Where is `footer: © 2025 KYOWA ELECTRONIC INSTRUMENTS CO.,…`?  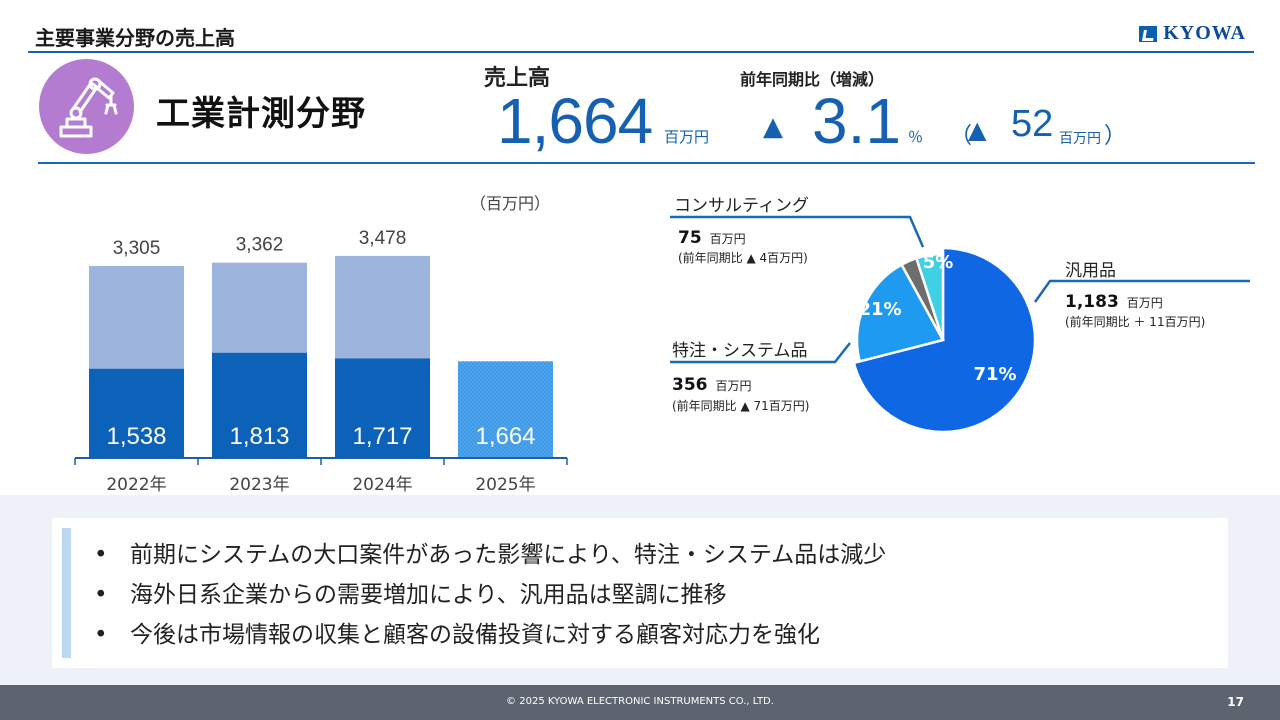 footer: © 2025 KYOWA ELECTRONIC INSTRUMENTS CO.,… is located at coordinates (640, 702).